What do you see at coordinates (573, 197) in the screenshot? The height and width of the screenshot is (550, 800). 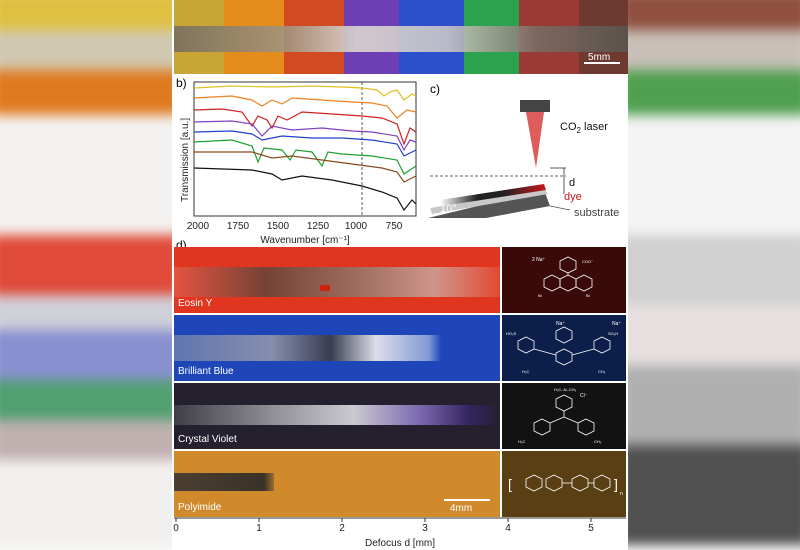 I see `dye-label: dye` at bounding box center [573, 197].